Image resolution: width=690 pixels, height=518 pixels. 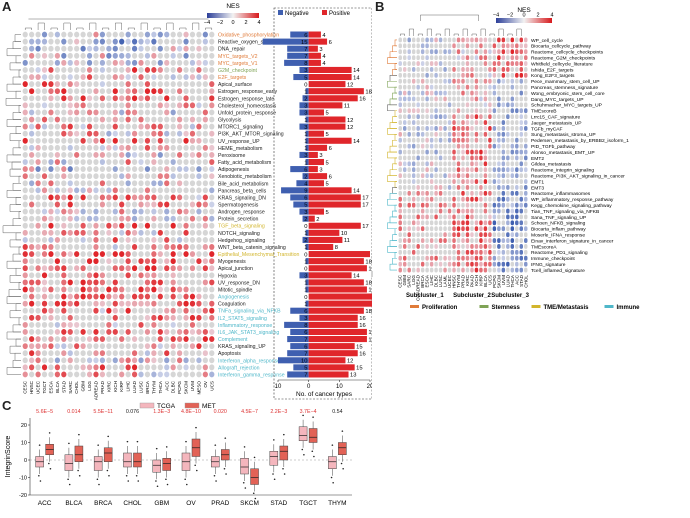 I want to click on bar-positive, so click(x=314, y=55).